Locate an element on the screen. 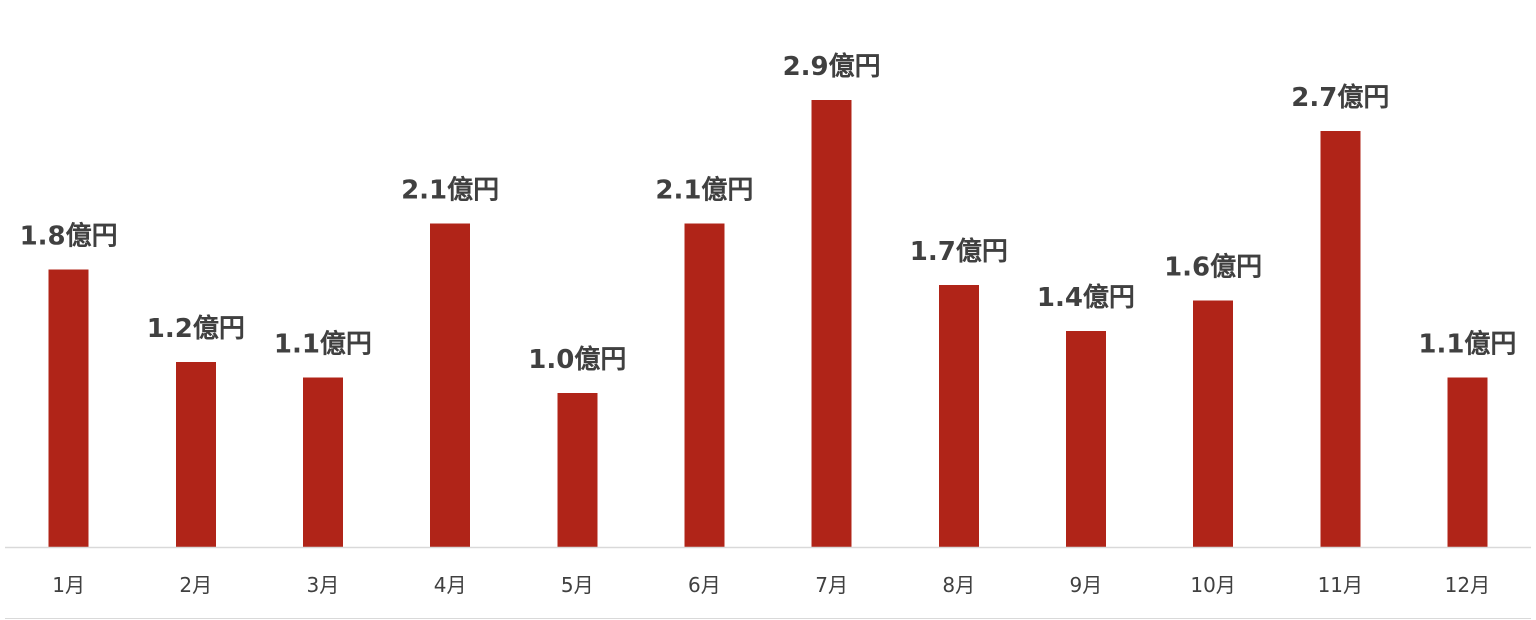  data-label-3: 1.1億円 is located at coordinates (323, 344).